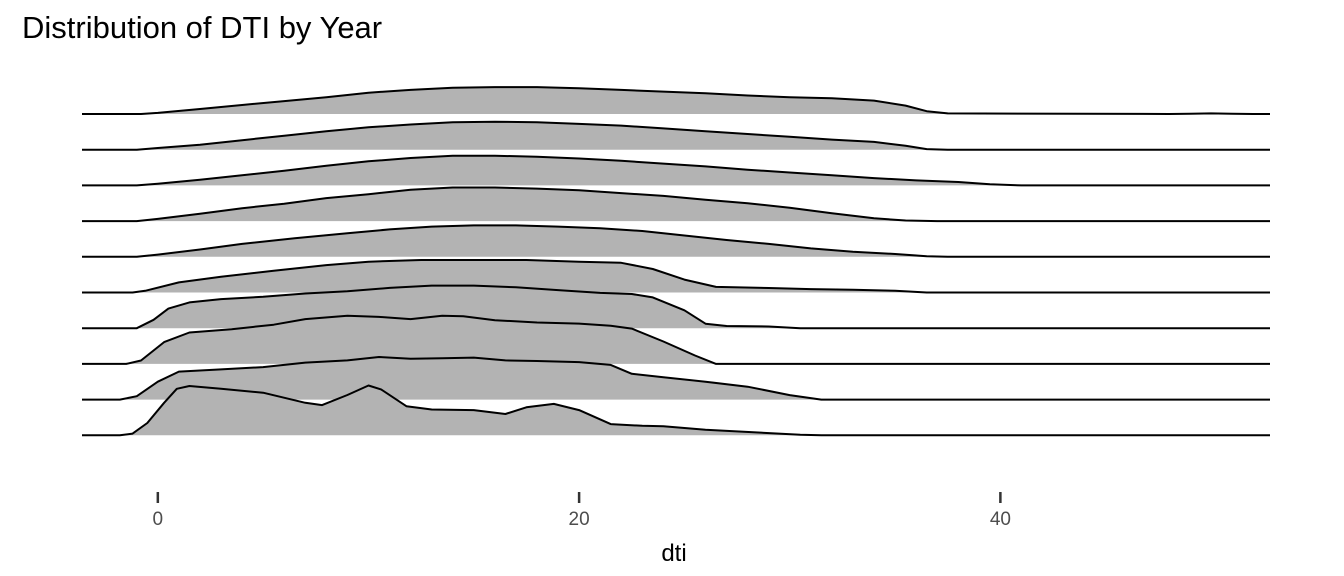 Image resolution: width=1344 pixels, height=576 pixels. I want to click on x-axis: 0 20 40, so click(582, 511).